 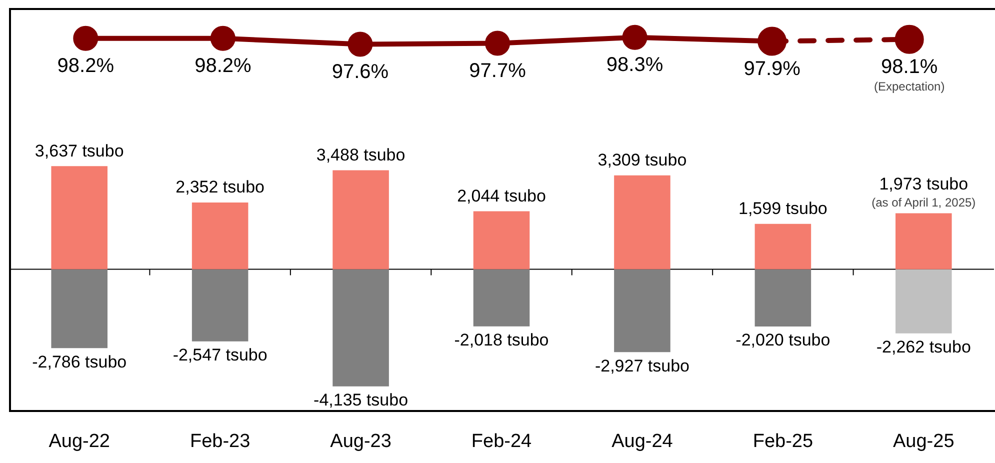 I want to click on data-label: 97.9%, so click(x=772, y=69).